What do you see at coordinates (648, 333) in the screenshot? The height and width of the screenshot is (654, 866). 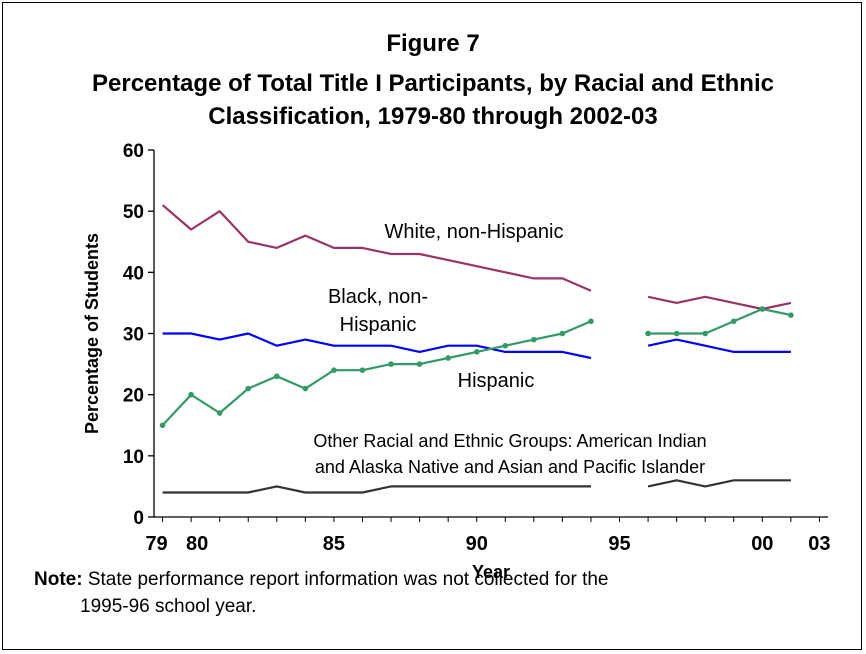 I see `series-2-point-1996` at bounding box center [648, 333].